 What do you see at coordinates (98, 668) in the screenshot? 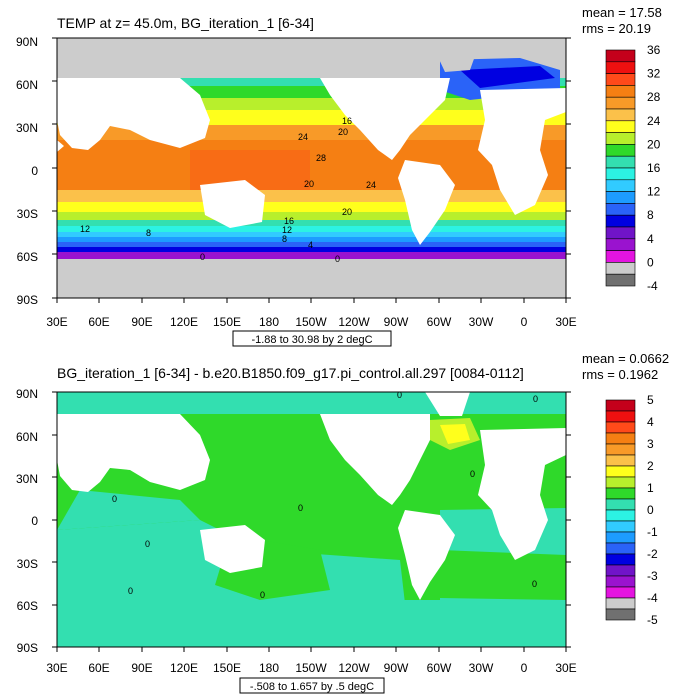
I see `lon-label: 60E` at bounding box center [98, 668].